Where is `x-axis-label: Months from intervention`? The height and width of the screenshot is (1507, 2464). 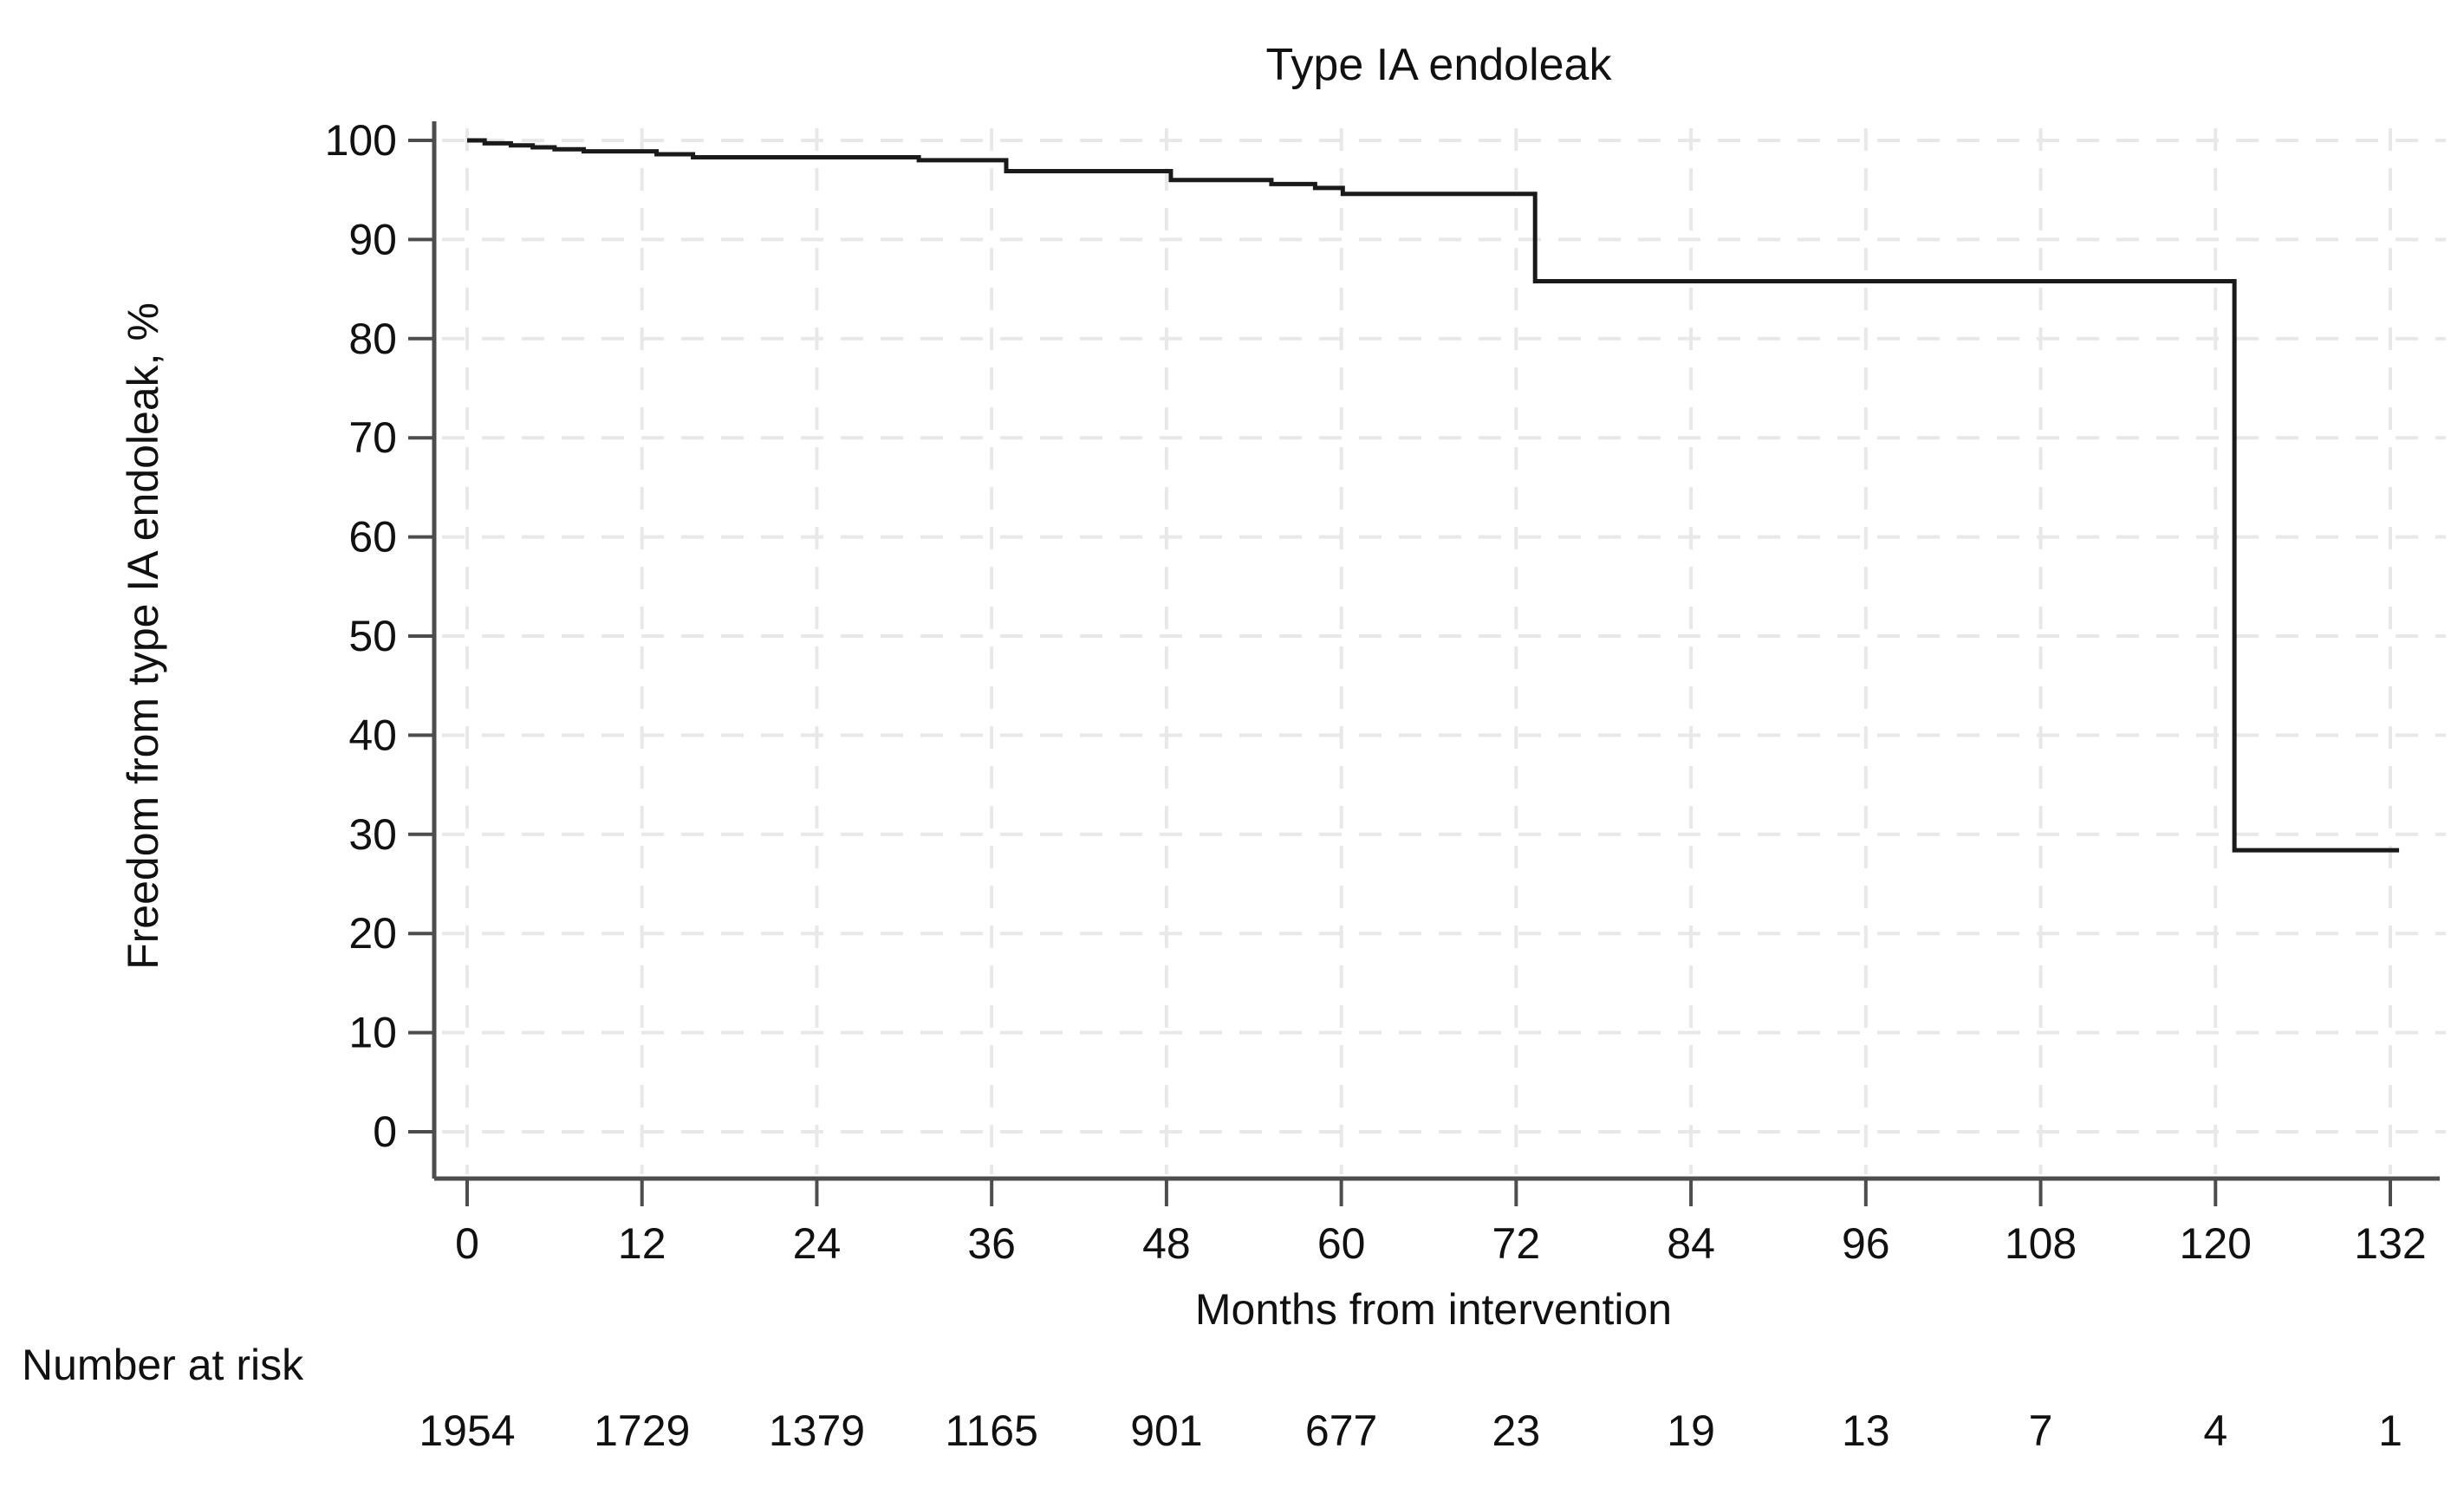 x-axis-label: Months from intervention is located at coordinates (1434, 1309).